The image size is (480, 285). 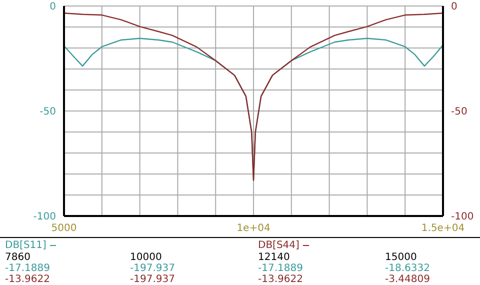 I want to click on text: 12140, so click(x=274, y=257).